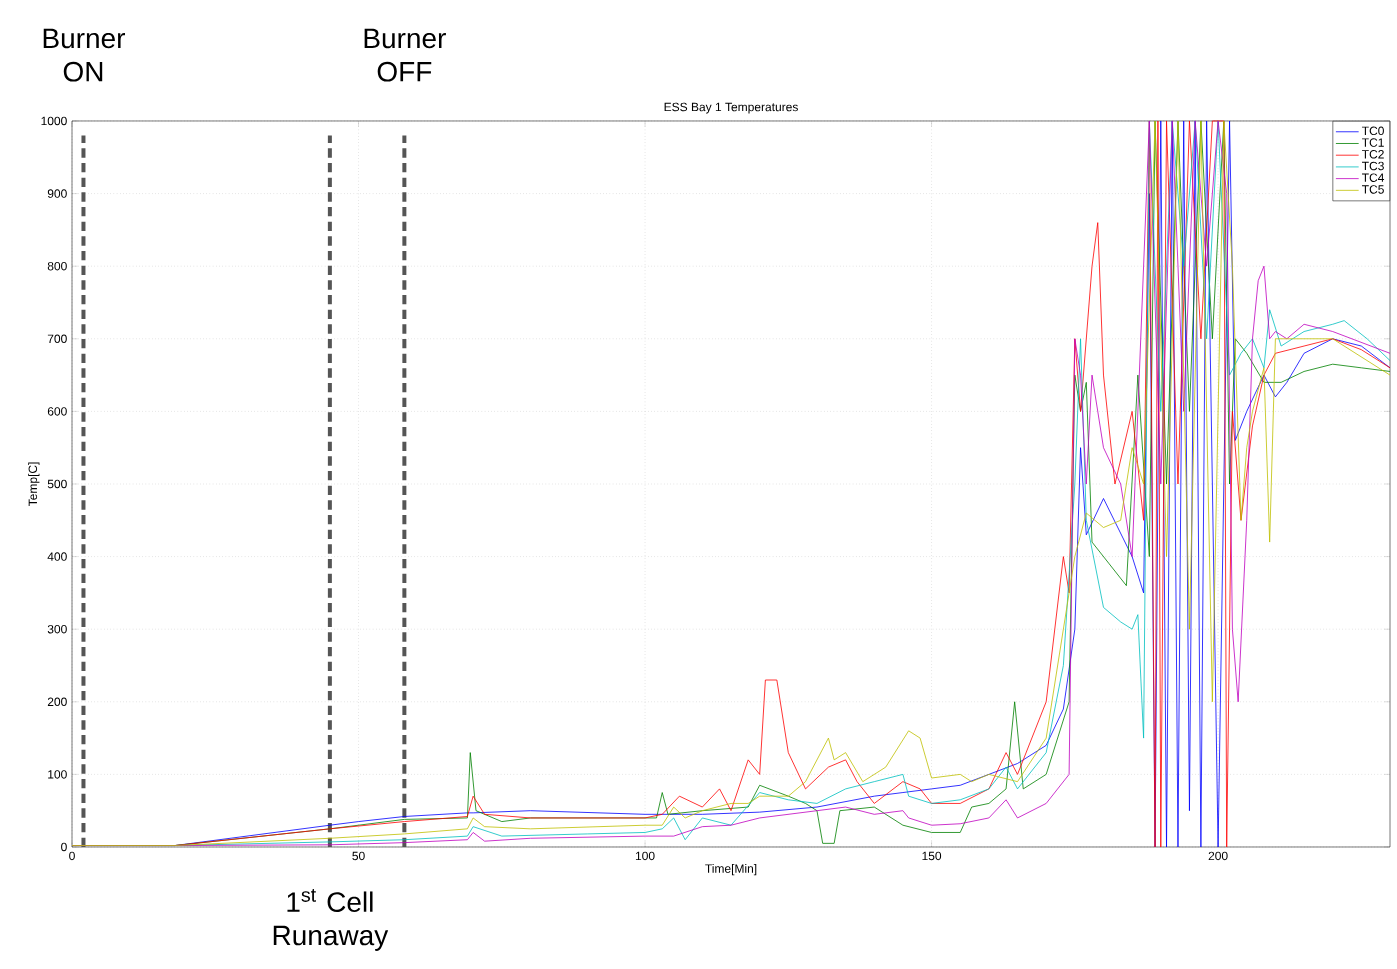  Describe the element at coordinates (358, 856) in the screenshot. I see `x-tick-label: 50` at that location.